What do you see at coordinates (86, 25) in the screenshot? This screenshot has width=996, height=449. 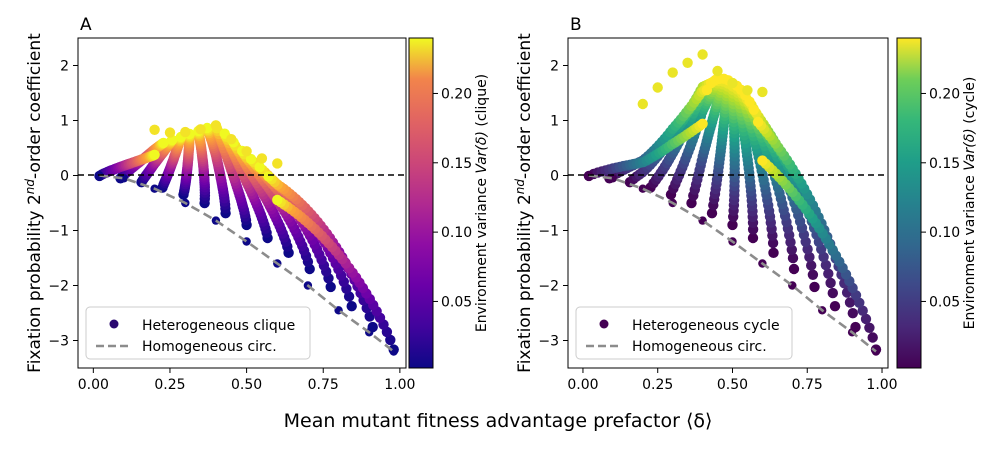 I see `panel-a-label: A` at bounding box center [86, 25].